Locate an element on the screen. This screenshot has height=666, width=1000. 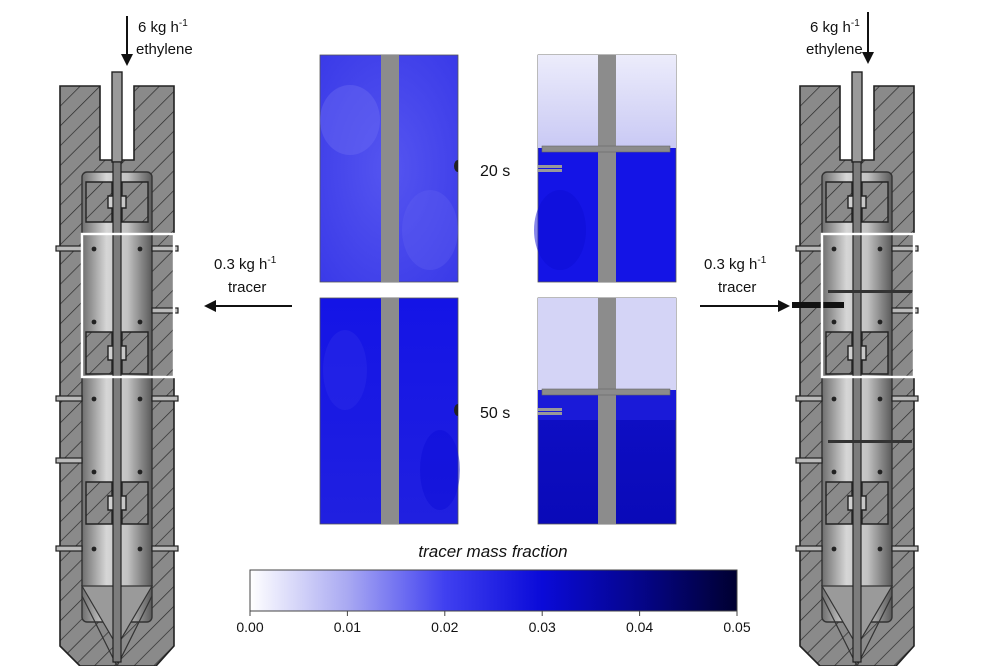
colorbar-tick-label: 0.02 is located at coordinates (444, 627).